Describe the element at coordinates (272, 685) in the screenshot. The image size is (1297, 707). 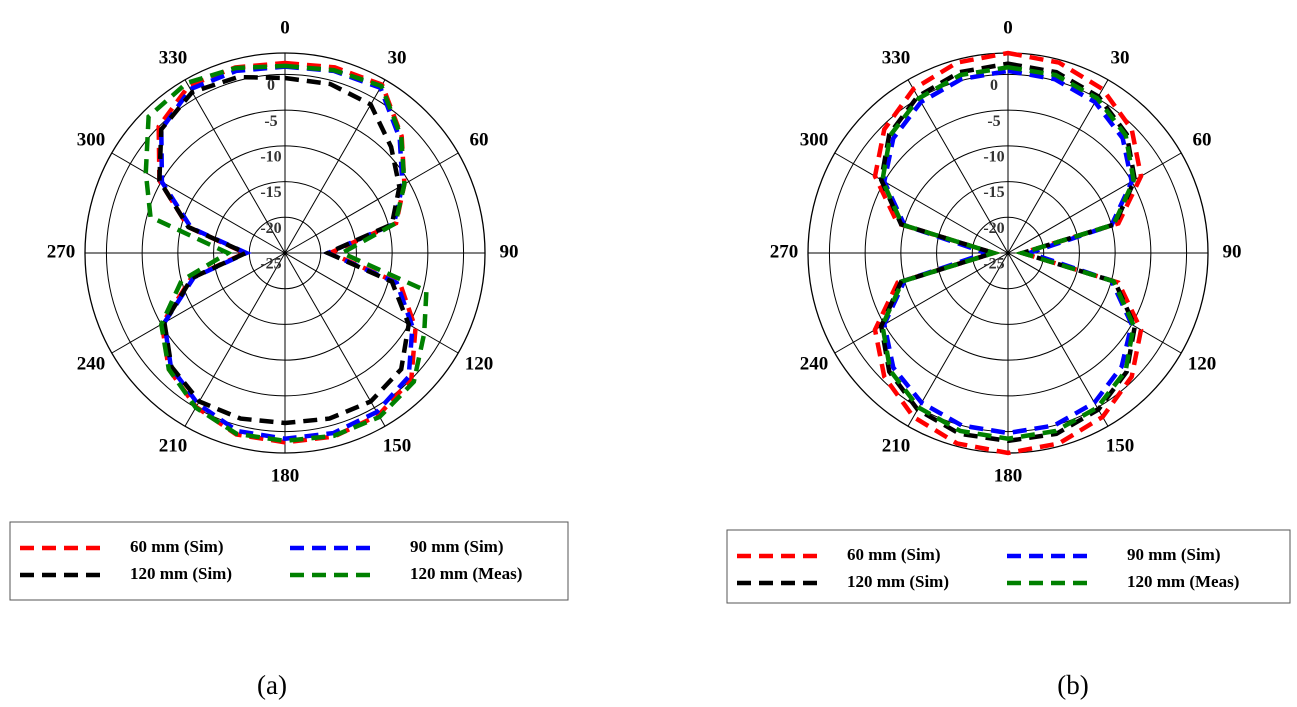
I see `caption: (a)` at that location.